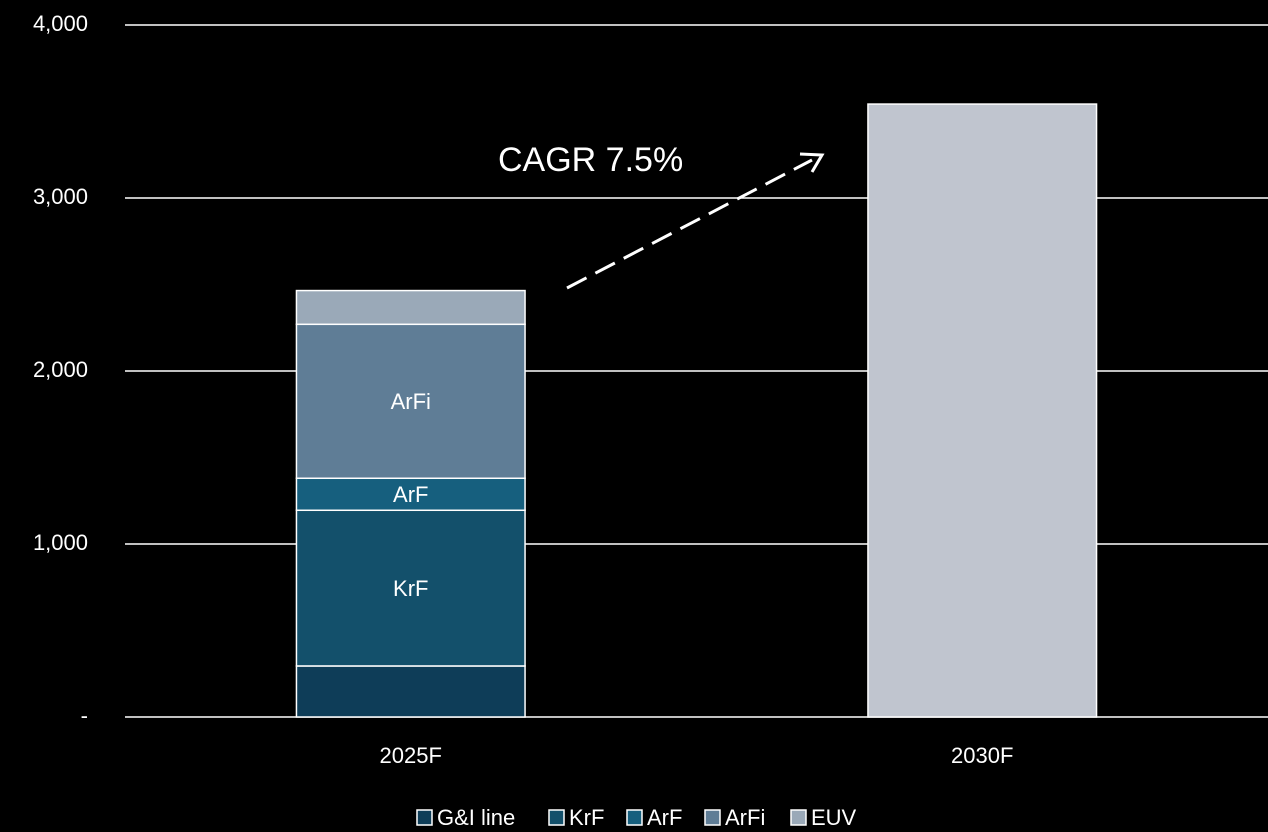  Describe the element at coordinates (664, 817) in the screenshot. I see `legend-label: ArF` at that location.